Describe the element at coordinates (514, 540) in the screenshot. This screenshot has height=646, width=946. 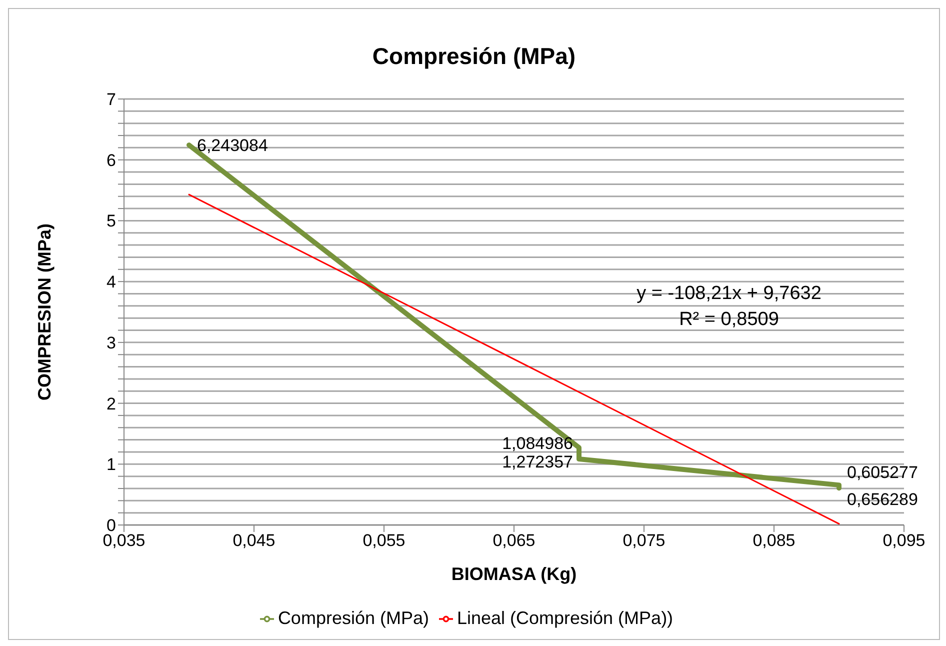
I see `x-tick-label: 0,065` at that location.